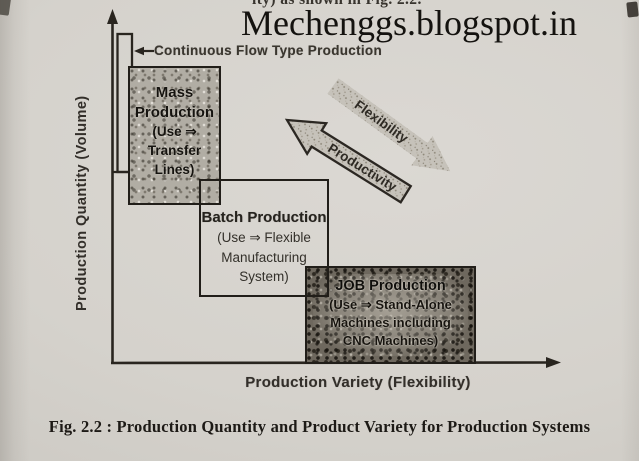  What do you see at coordinates (112, 16) in the screenshot?
I see `y-axis-arrowhead-icon` at bounding box center [112, 16].